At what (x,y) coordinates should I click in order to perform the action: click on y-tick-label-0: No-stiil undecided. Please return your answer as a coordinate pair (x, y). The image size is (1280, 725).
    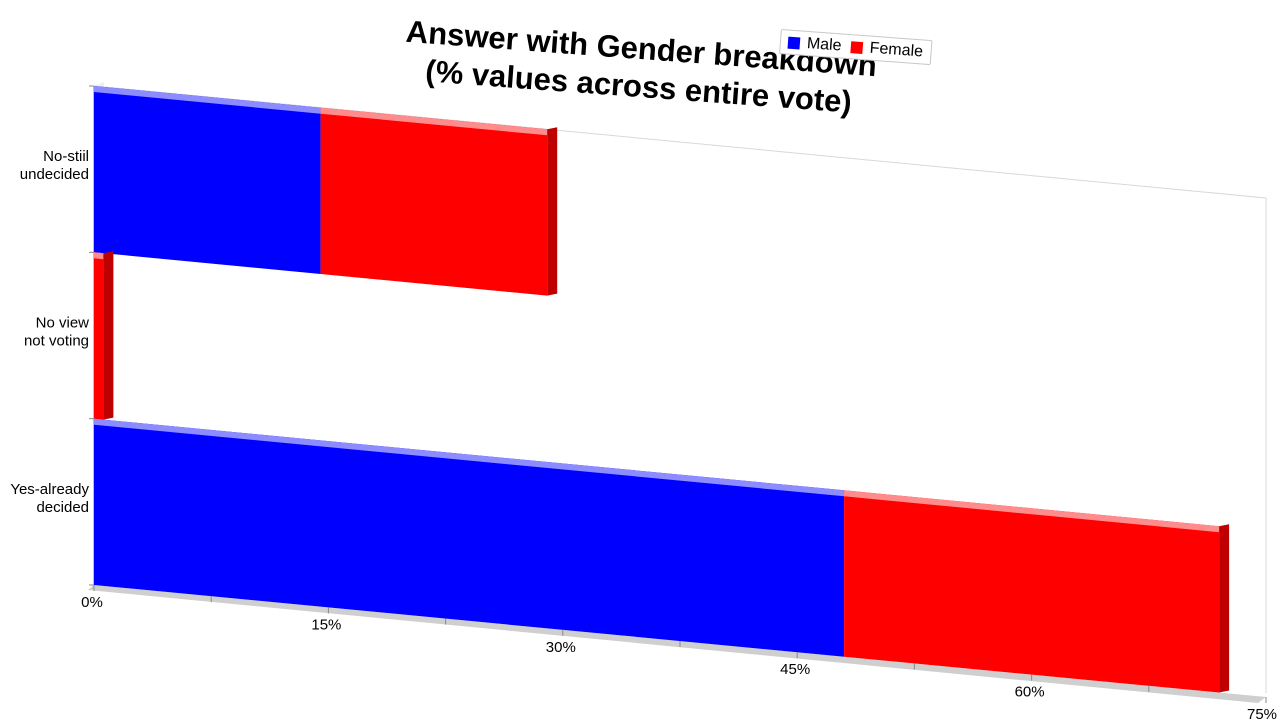
    Looking at the image, I should click on (54, 165).